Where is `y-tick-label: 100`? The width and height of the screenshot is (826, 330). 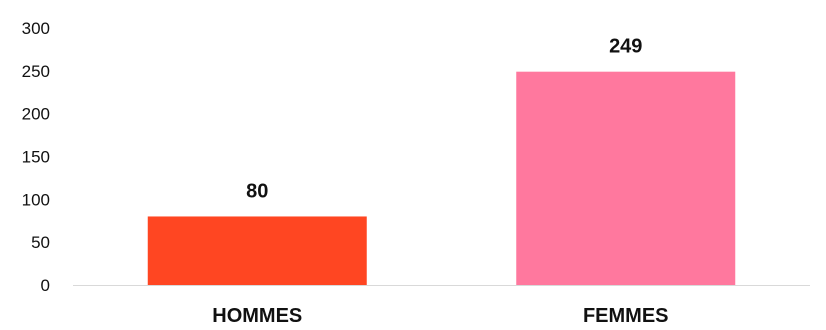 y-tick-label: 100 is located at coordinates (36, 199).